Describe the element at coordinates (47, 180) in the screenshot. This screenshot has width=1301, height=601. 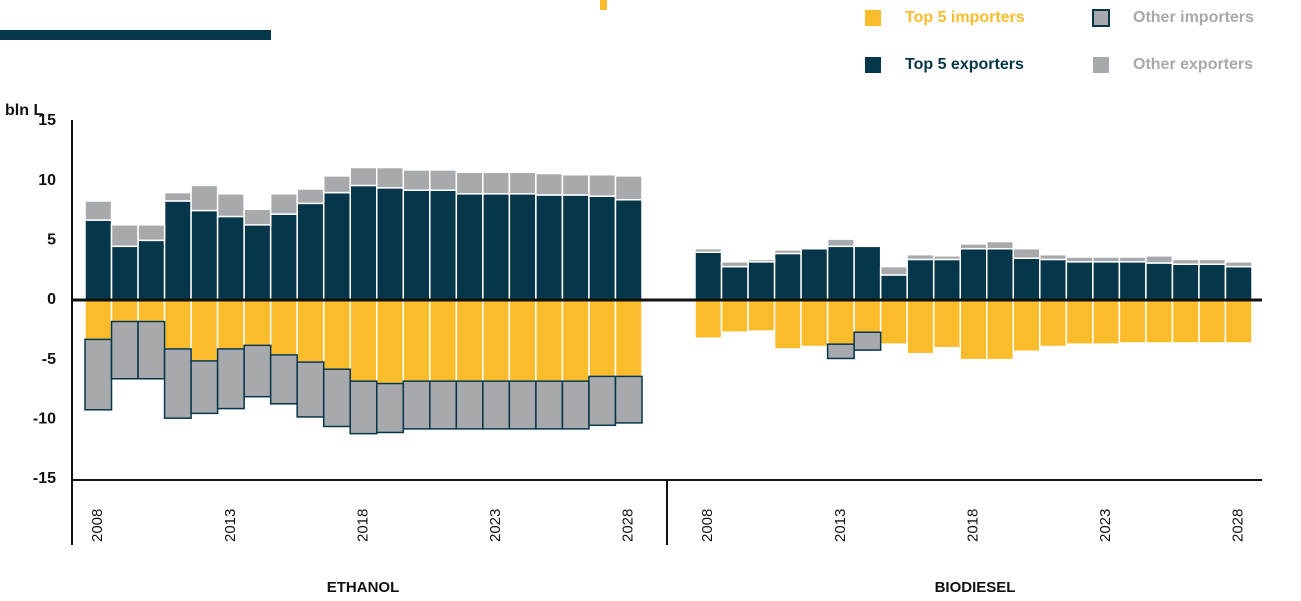
I see `y-tick-label: 10` at that location.